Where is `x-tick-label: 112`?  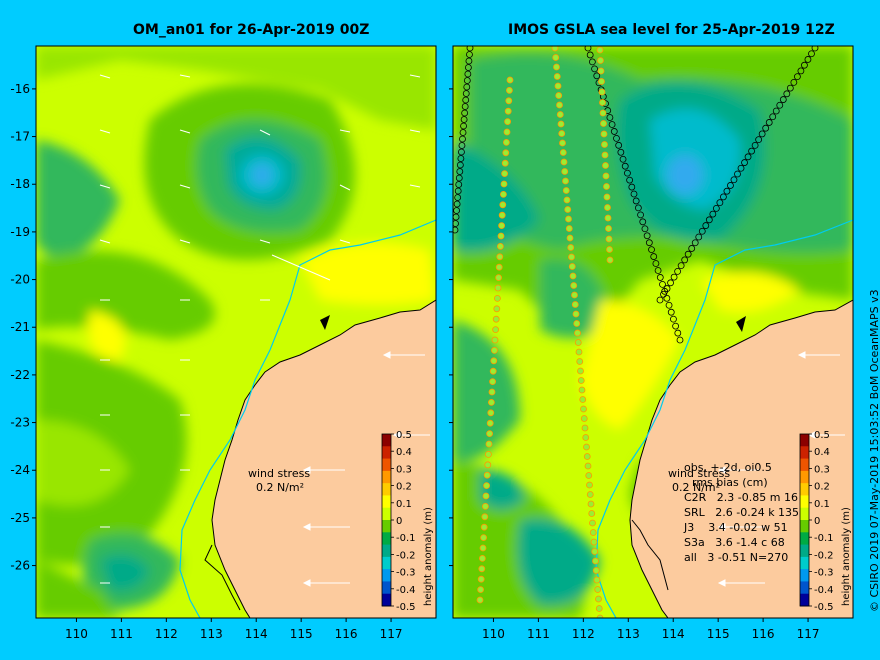 x-tick-label: 112 is located at coordinates (166, 634).